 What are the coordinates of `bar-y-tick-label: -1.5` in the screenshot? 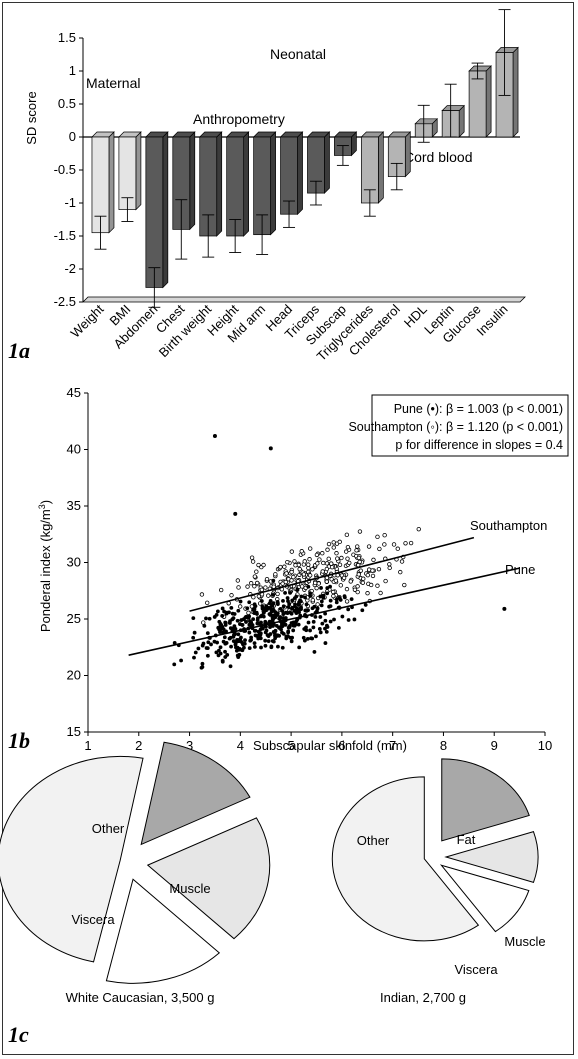 It's located at (65, 235).